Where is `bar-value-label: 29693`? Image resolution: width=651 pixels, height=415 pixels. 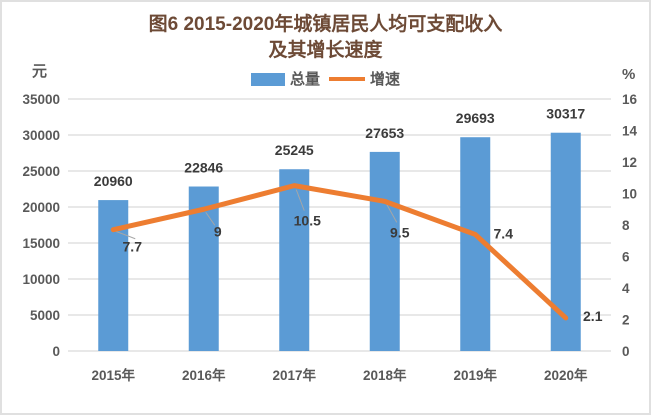 bar-value-label: 29693 is located at coordinates (475, 118).